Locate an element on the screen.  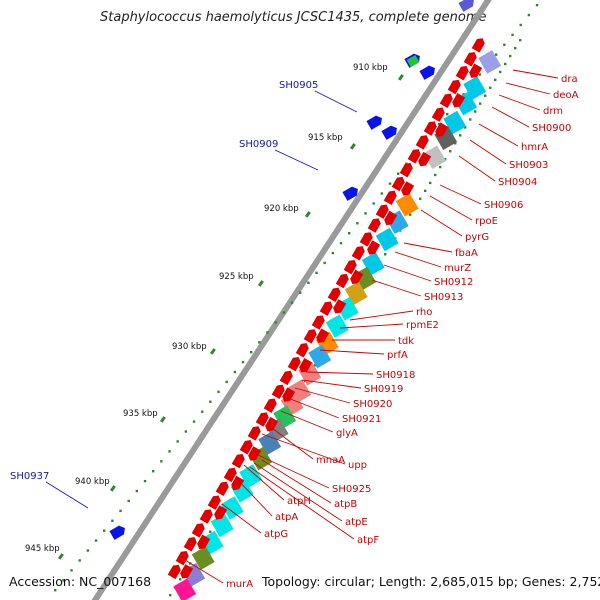
kbp-label: 920 kbp is located at coordinates (281, 209).